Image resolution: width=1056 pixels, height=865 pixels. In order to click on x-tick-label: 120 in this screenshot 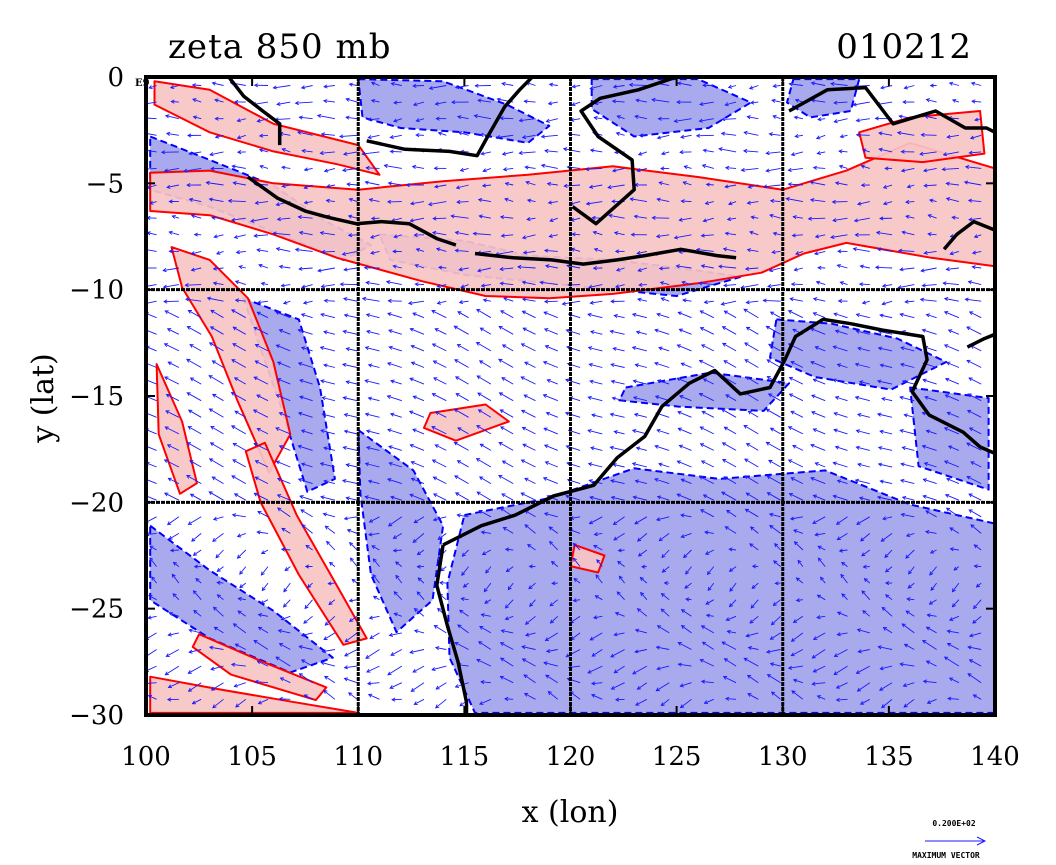, I will do `click(571, 757)`.